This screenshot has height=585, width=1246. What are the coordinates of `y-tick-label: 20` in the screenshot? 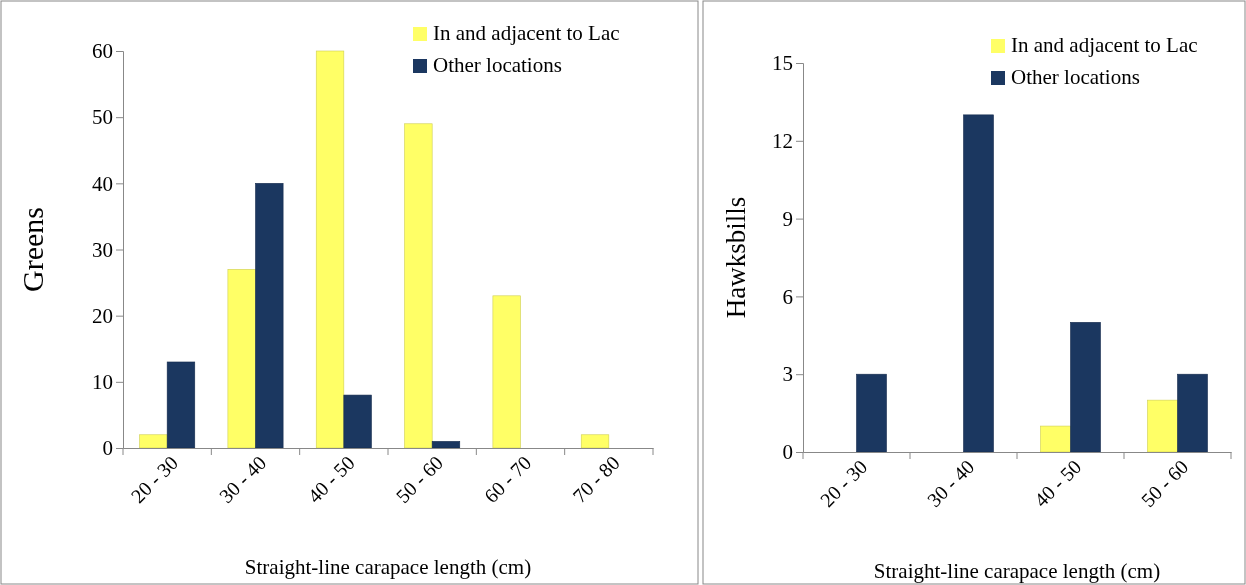 It's located at (102, 315).